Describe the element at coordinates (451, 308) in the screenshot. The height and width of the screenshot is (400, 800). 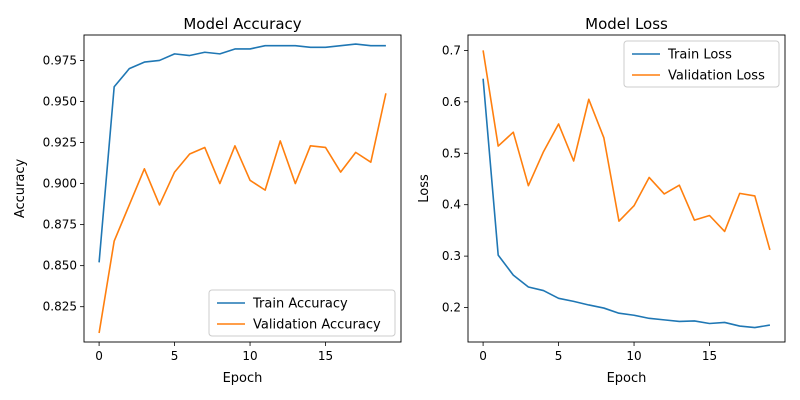
I see `loss-y-tick-label: 0.2` at that location.